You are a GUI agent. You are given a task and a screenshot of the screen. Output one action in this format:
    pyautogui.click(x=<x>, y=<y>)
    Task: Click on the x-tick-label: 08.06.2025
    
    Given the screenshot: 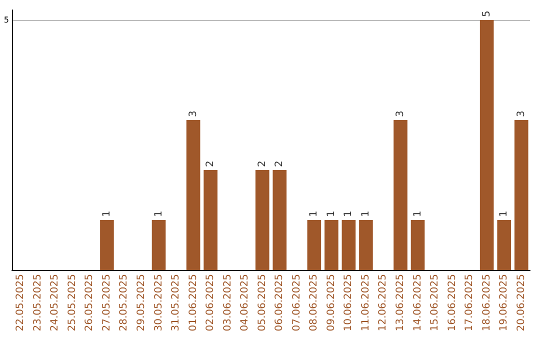 What is the action you would take?
    pyautogui.click(x=314, y=303)
    